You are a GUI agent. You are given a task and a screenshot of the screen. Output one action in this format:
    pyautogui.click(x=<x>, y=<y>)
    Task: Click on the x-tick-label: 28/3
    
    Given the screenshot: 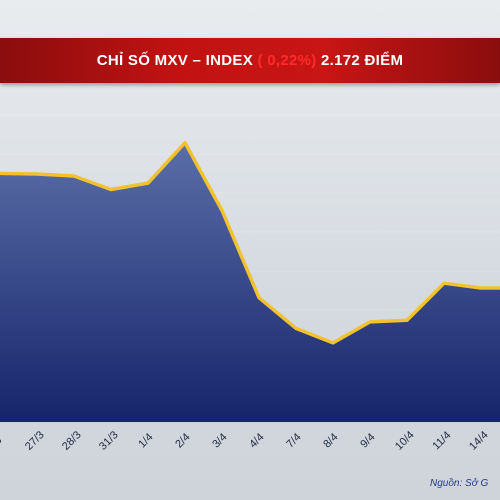 What is the action you would take?
    pyautogui.click(x=72, y=441)
    